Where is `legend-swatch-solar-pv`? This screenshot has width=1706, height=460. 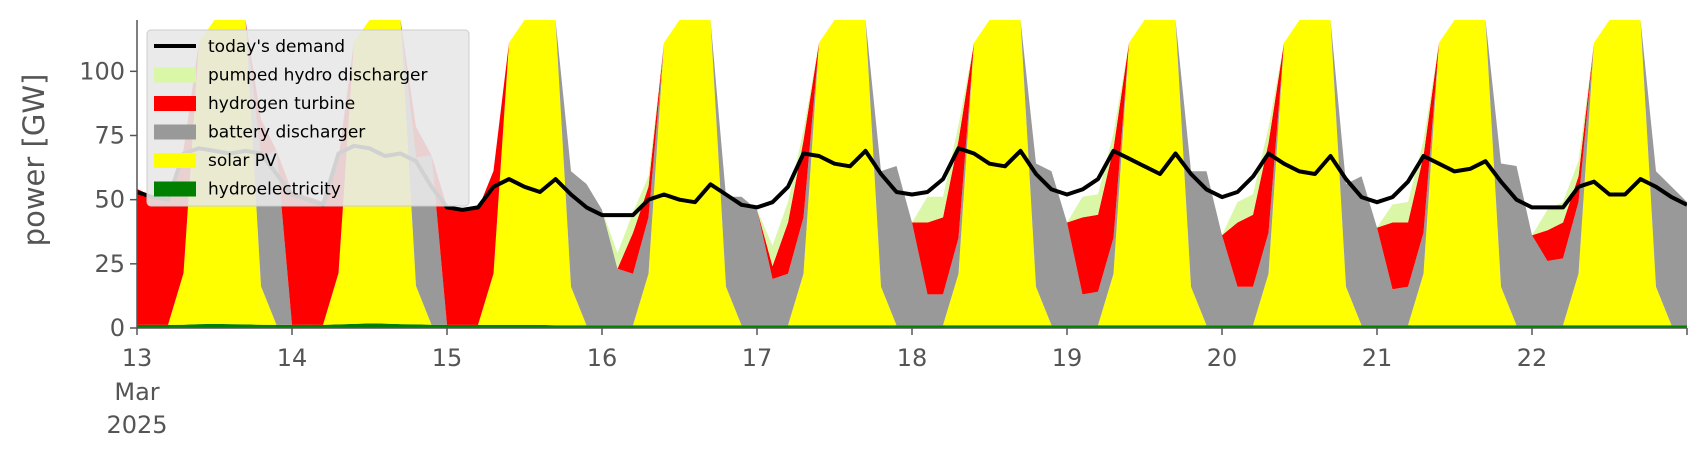
legend-swatch-solar-pv is located at coordinates (175, 160).